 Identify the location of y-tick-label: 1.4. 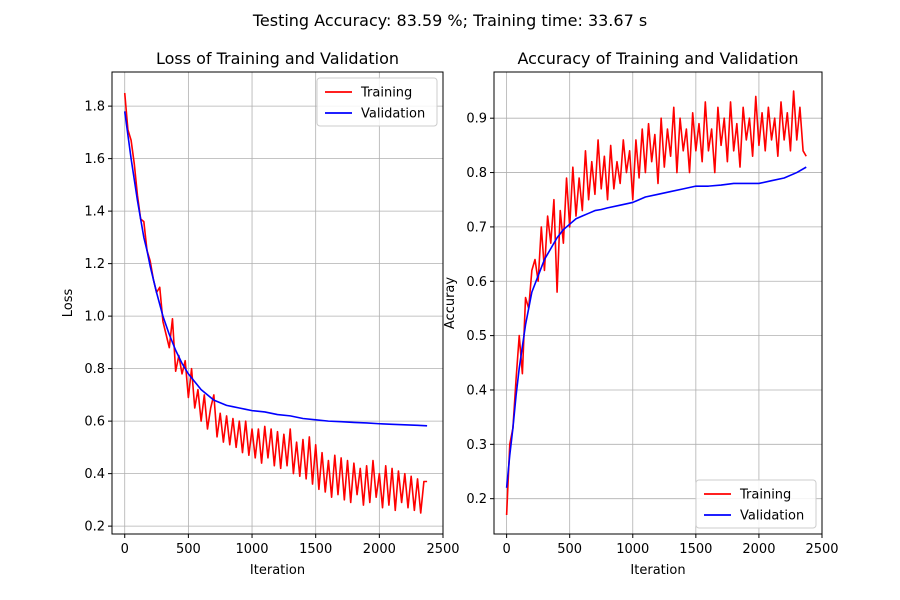
(94, 212).